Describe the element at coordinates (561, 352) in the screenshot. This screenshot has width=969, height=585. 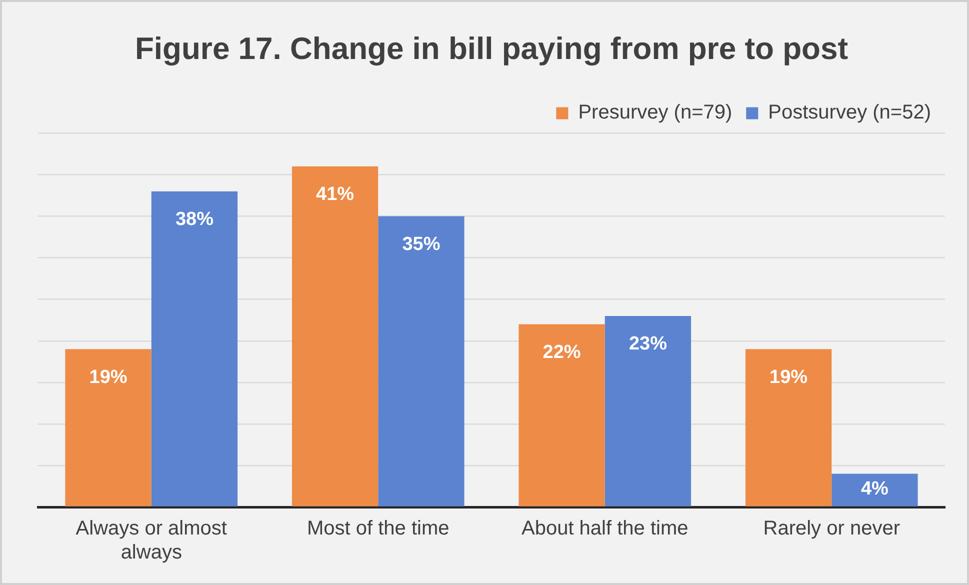
I see `data-label: 22%` at that location.